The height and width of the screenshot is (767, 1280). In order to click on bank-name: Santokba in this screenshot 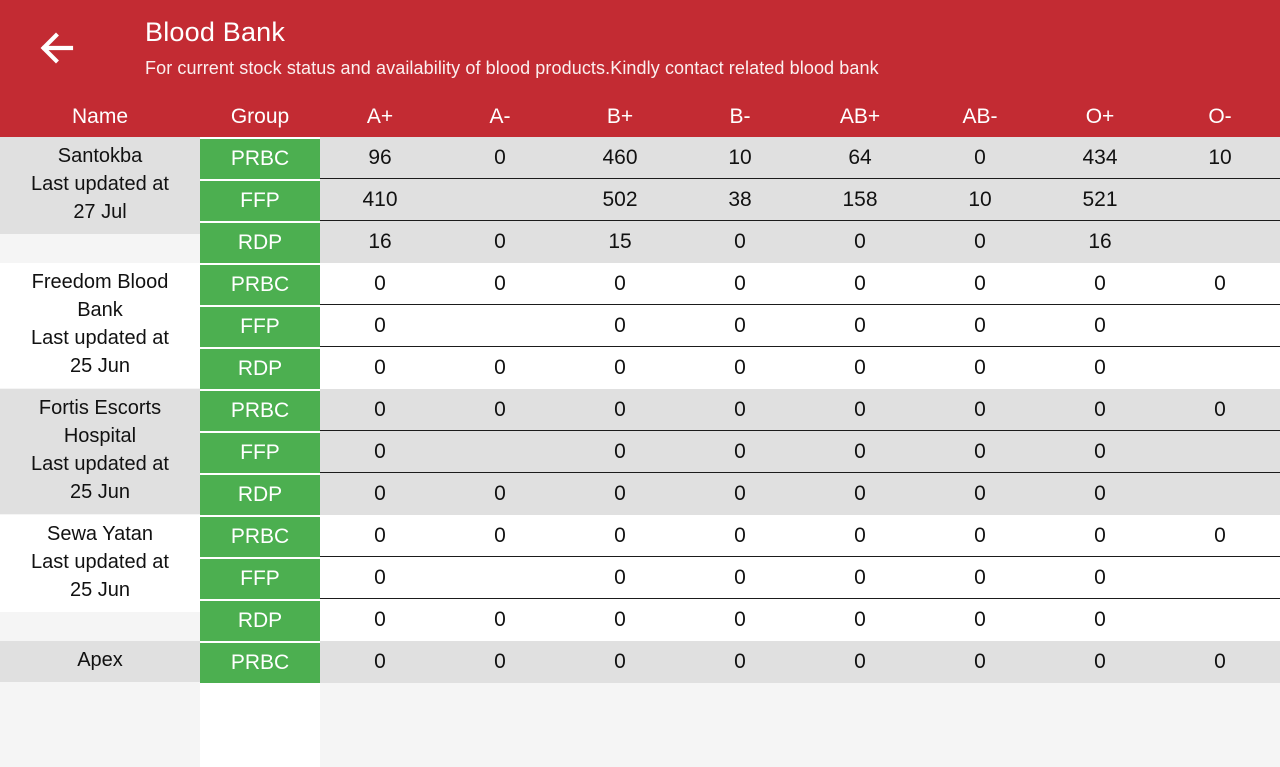, I will do `click(100, 156)`.